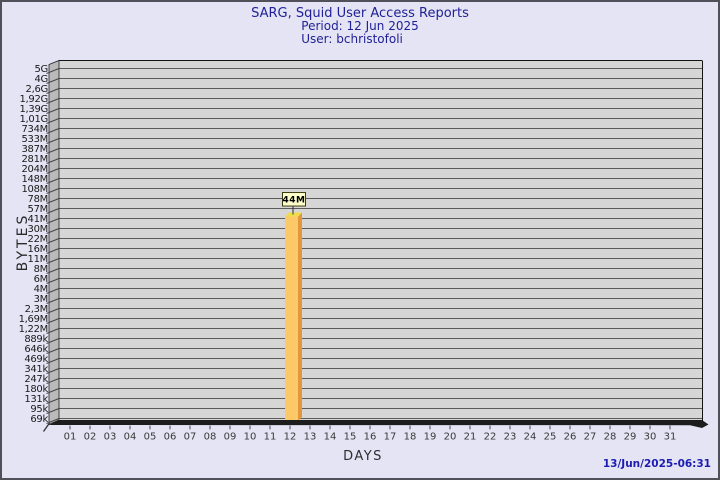 The image size is (720, 480). What do you see at coordinates (33, 329) in the screenshot?
I see `y-tick-label: 1,22M` at bounding box center [33, 329].